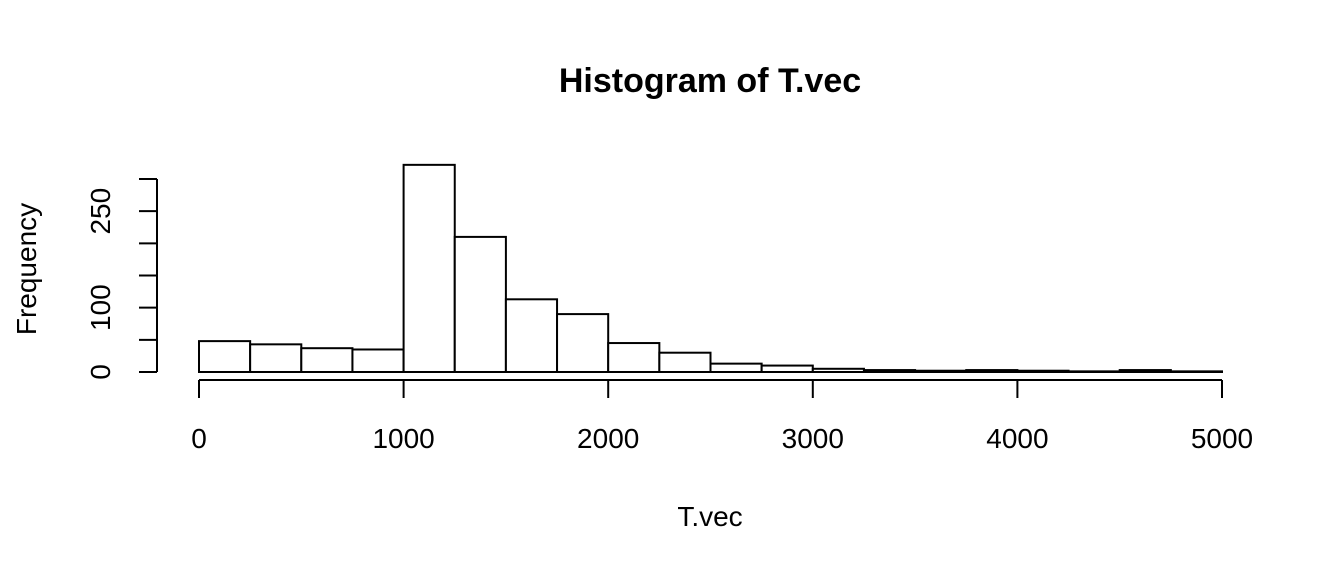  Describe the element at coordinates (710, 81) in the screenshot. I see `chart-title: Histogram of T.vec` at that location.